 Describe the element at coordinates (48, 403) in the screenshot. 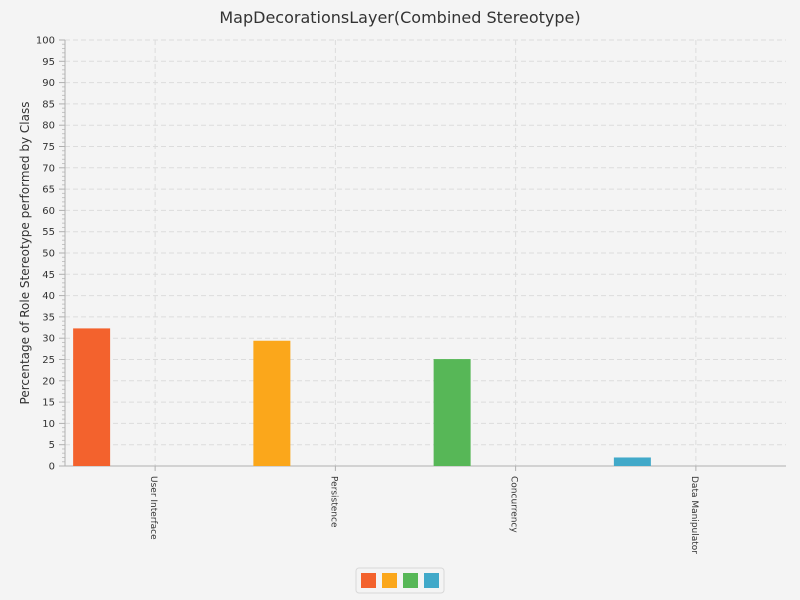

I see `y-tick-label: 15` at that location.